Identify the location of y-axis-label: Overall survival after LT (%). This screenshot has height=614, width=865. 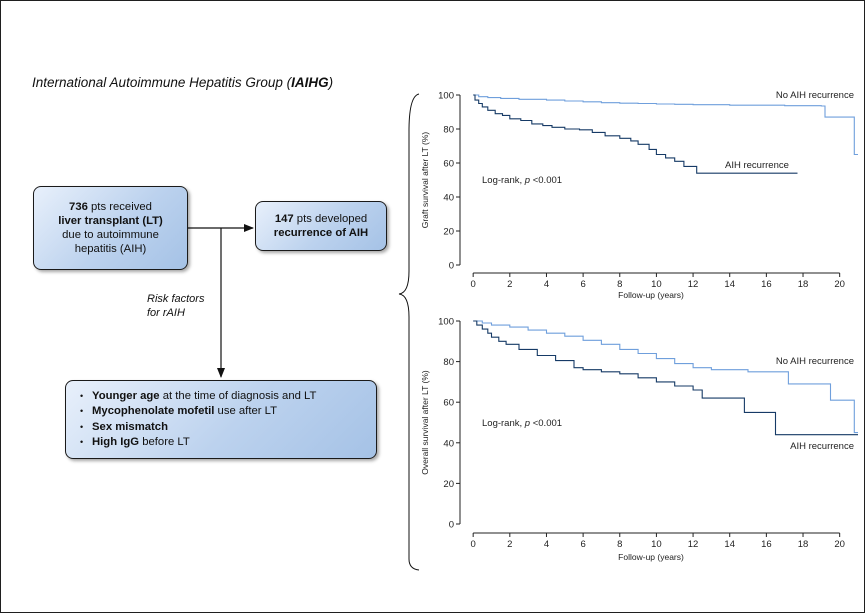
(425, 422).